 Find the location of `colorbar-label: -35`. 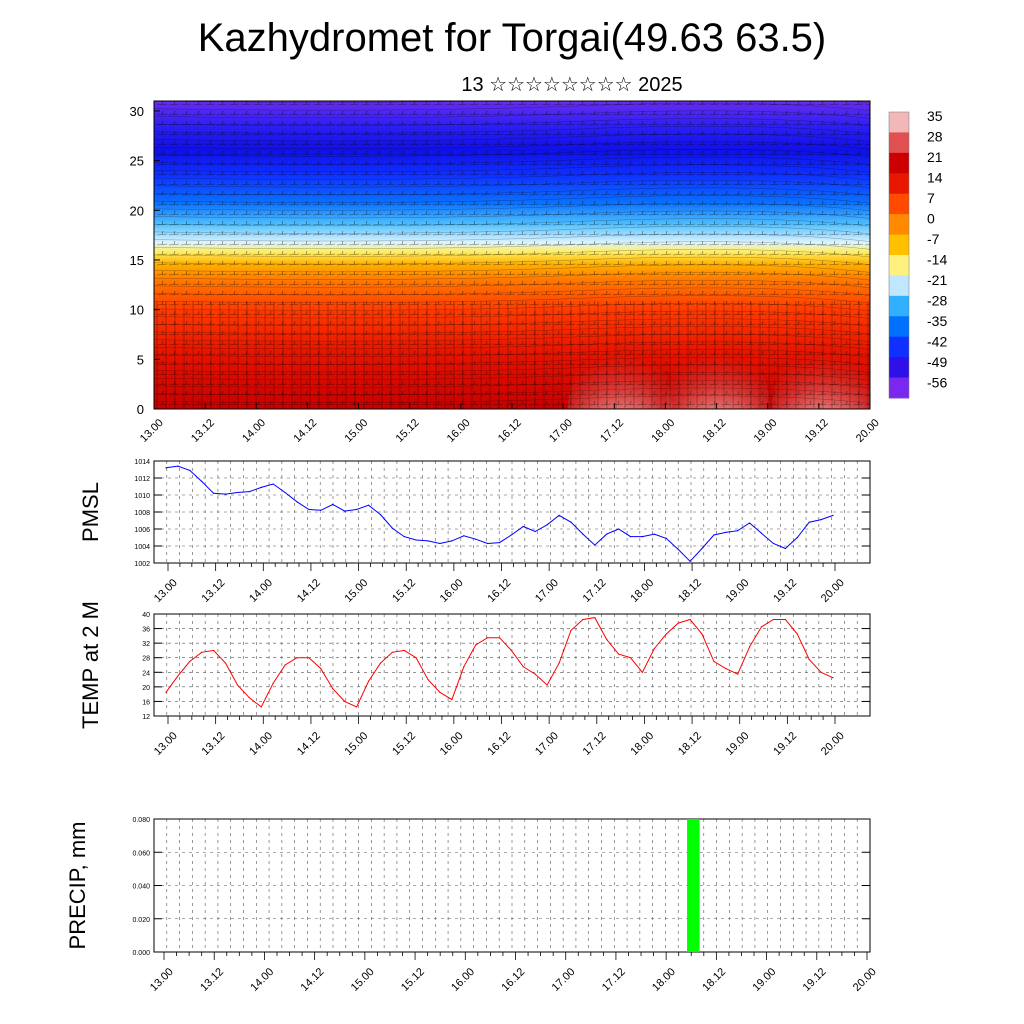

colorbar-label: -35 is located at coordinates (937, 321).